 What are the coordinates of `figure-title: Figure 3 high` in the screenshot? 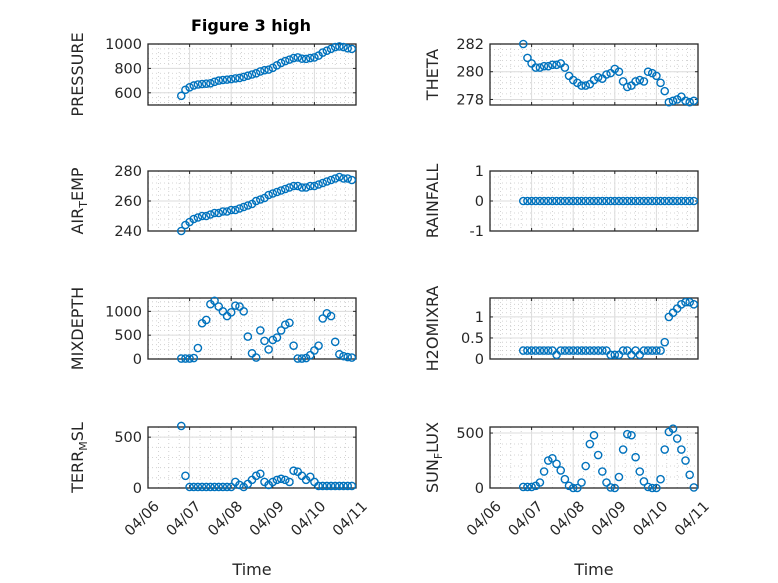 It's located at (251, 25).